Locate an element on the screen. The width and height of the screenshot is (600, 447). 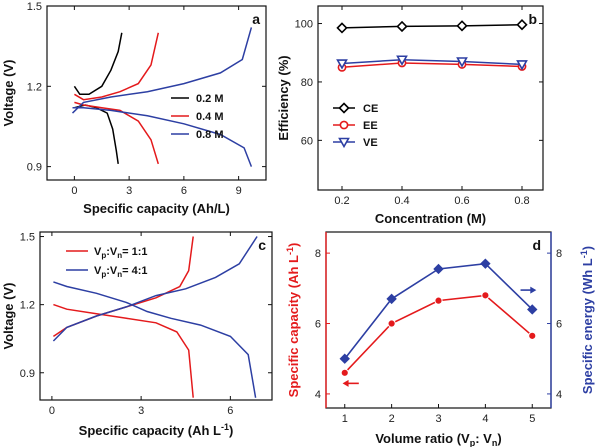
legend-sub: p is located at coordinates (103, 274).